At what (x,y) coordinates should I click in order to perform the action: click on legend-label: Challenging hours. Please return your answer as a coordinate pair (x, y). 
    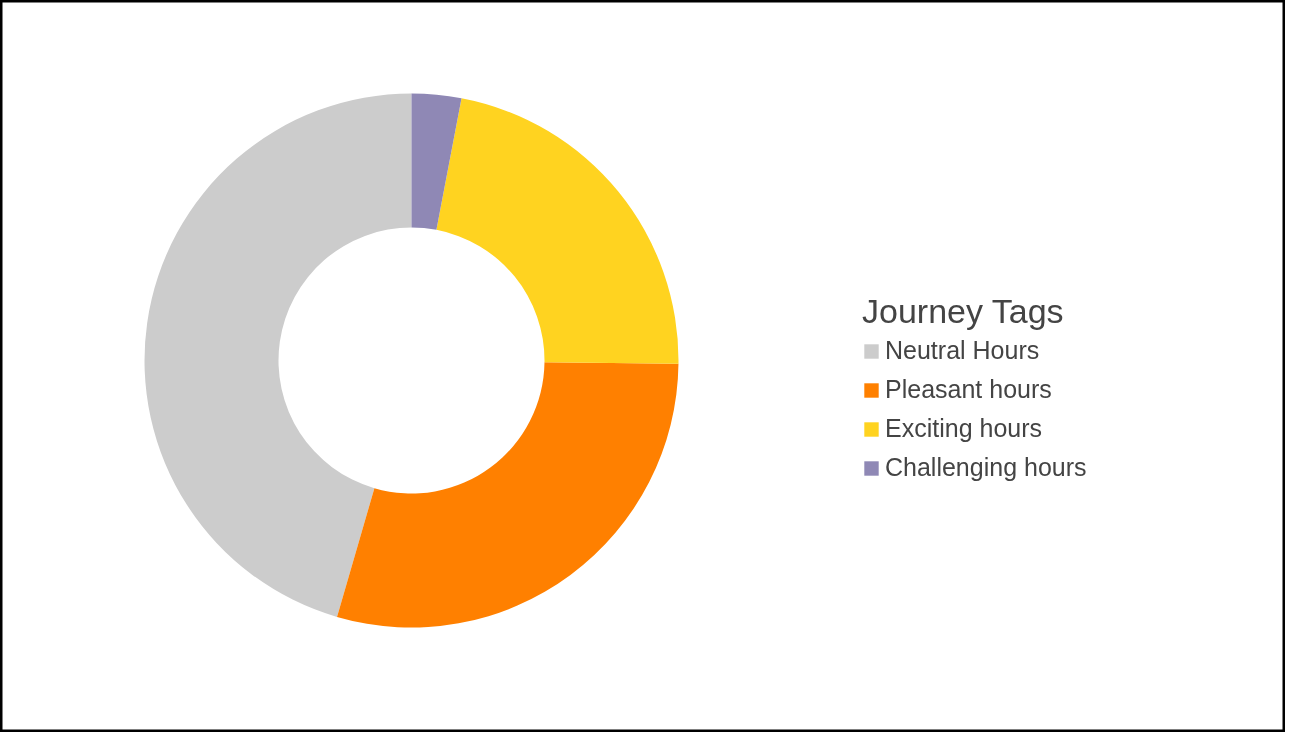
    Looking at the image, I should click on (986, 467).